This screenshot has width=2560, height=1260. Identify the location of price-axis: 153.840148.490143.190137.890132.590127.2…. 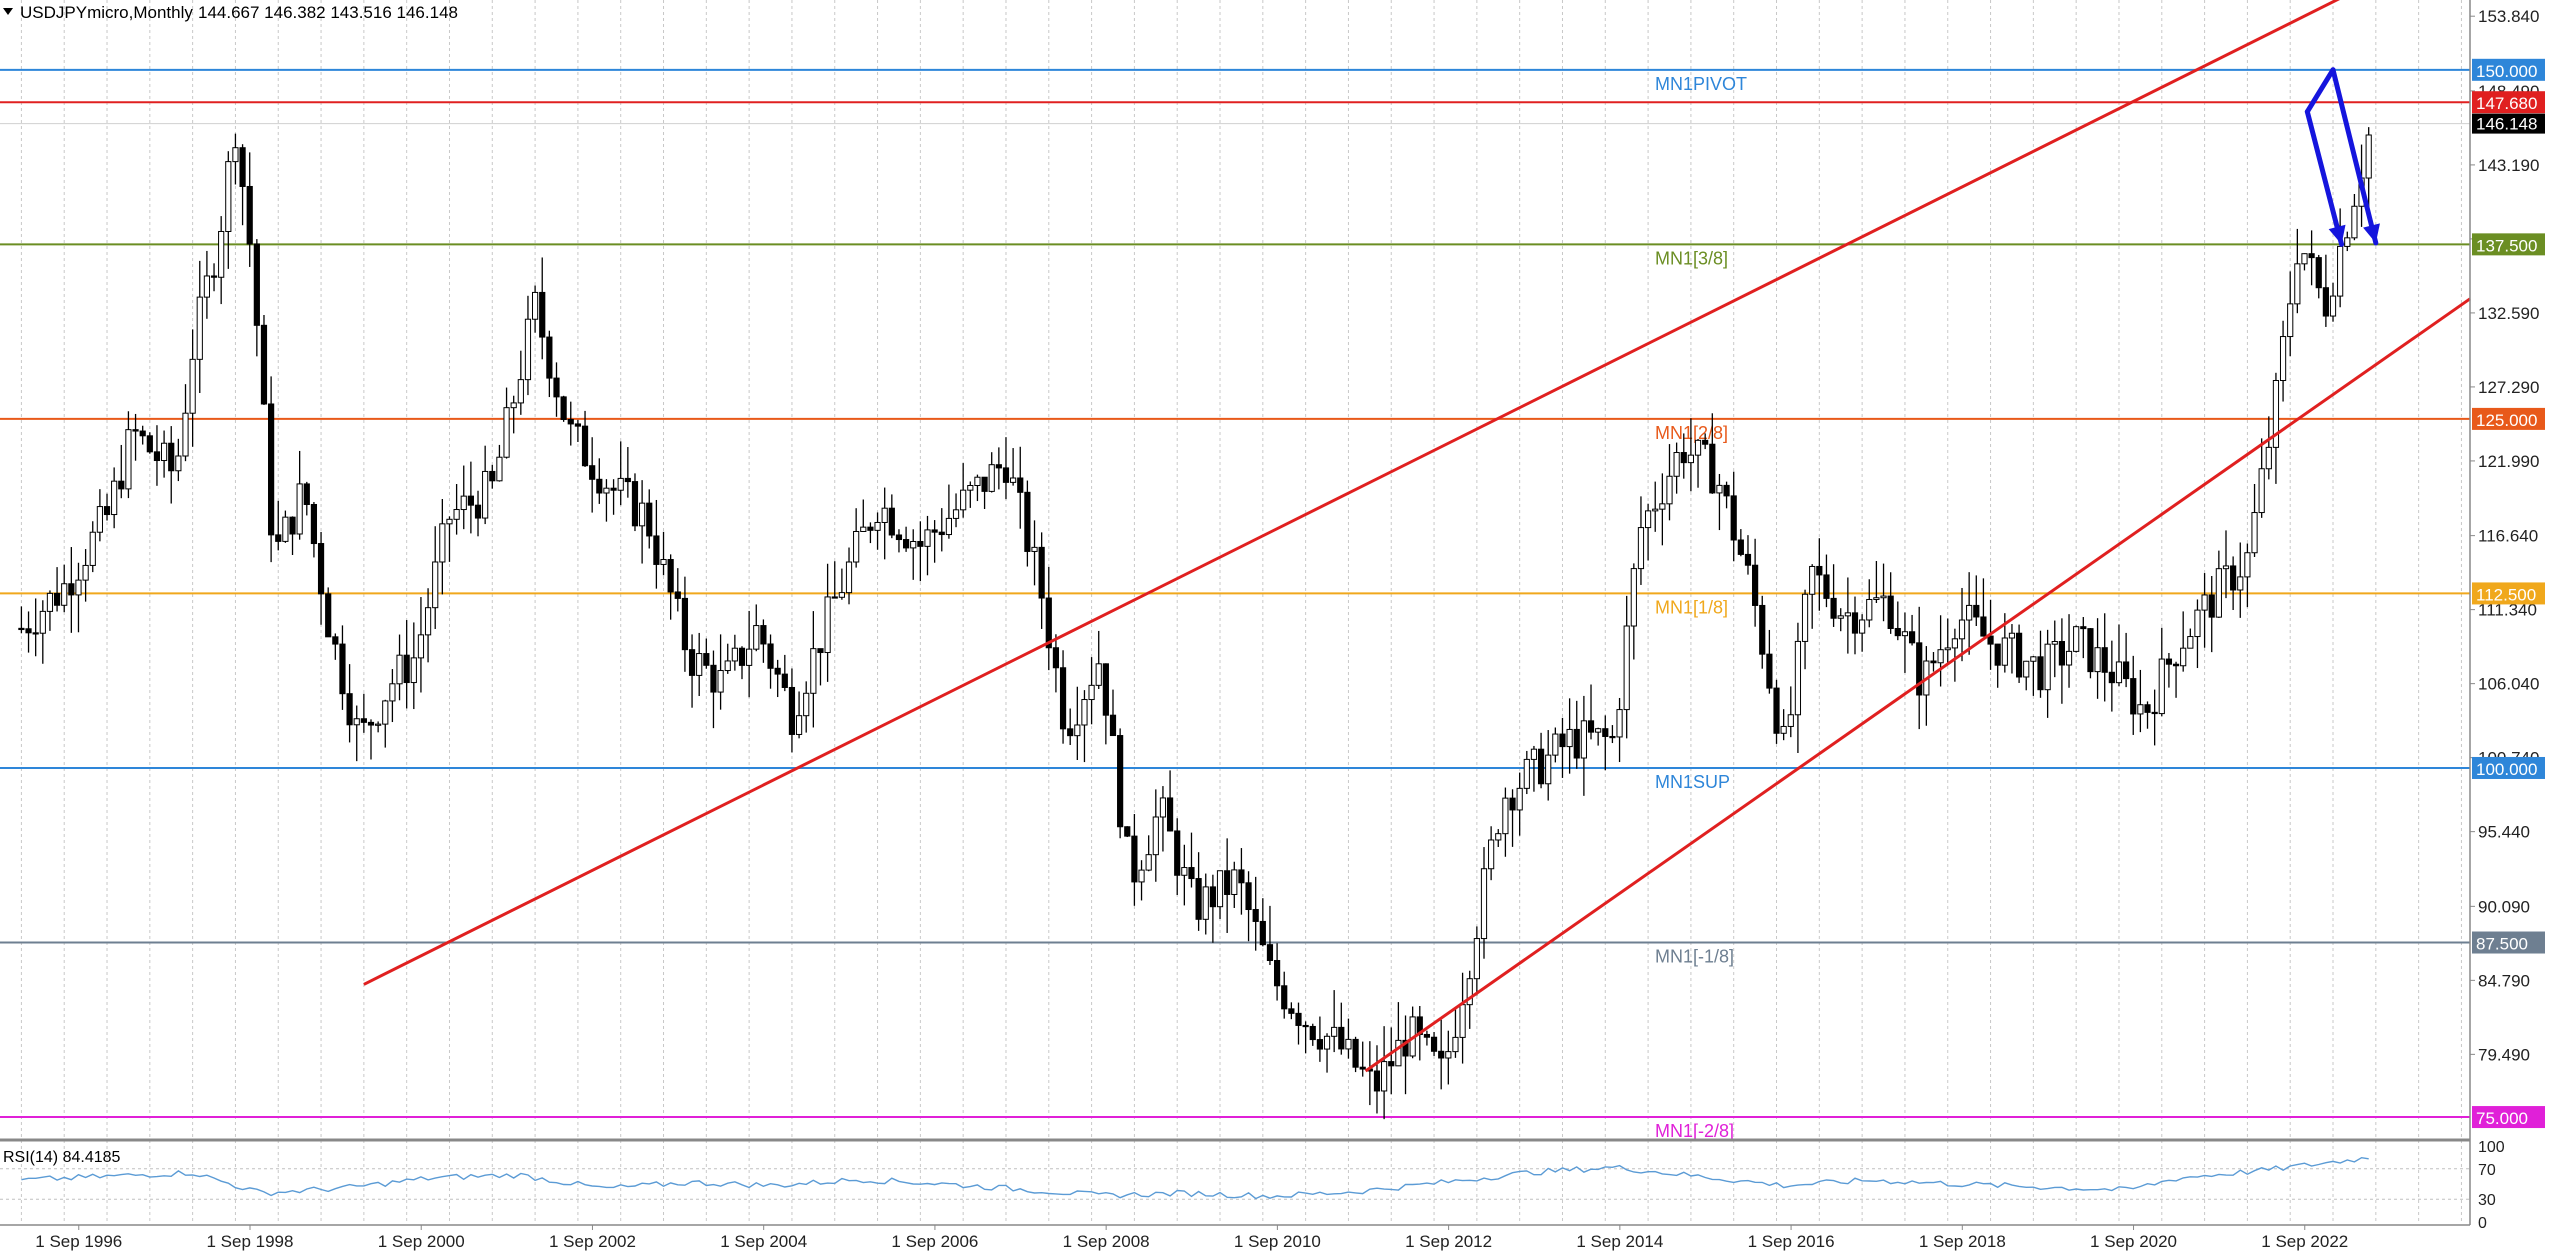
(2504, 535).